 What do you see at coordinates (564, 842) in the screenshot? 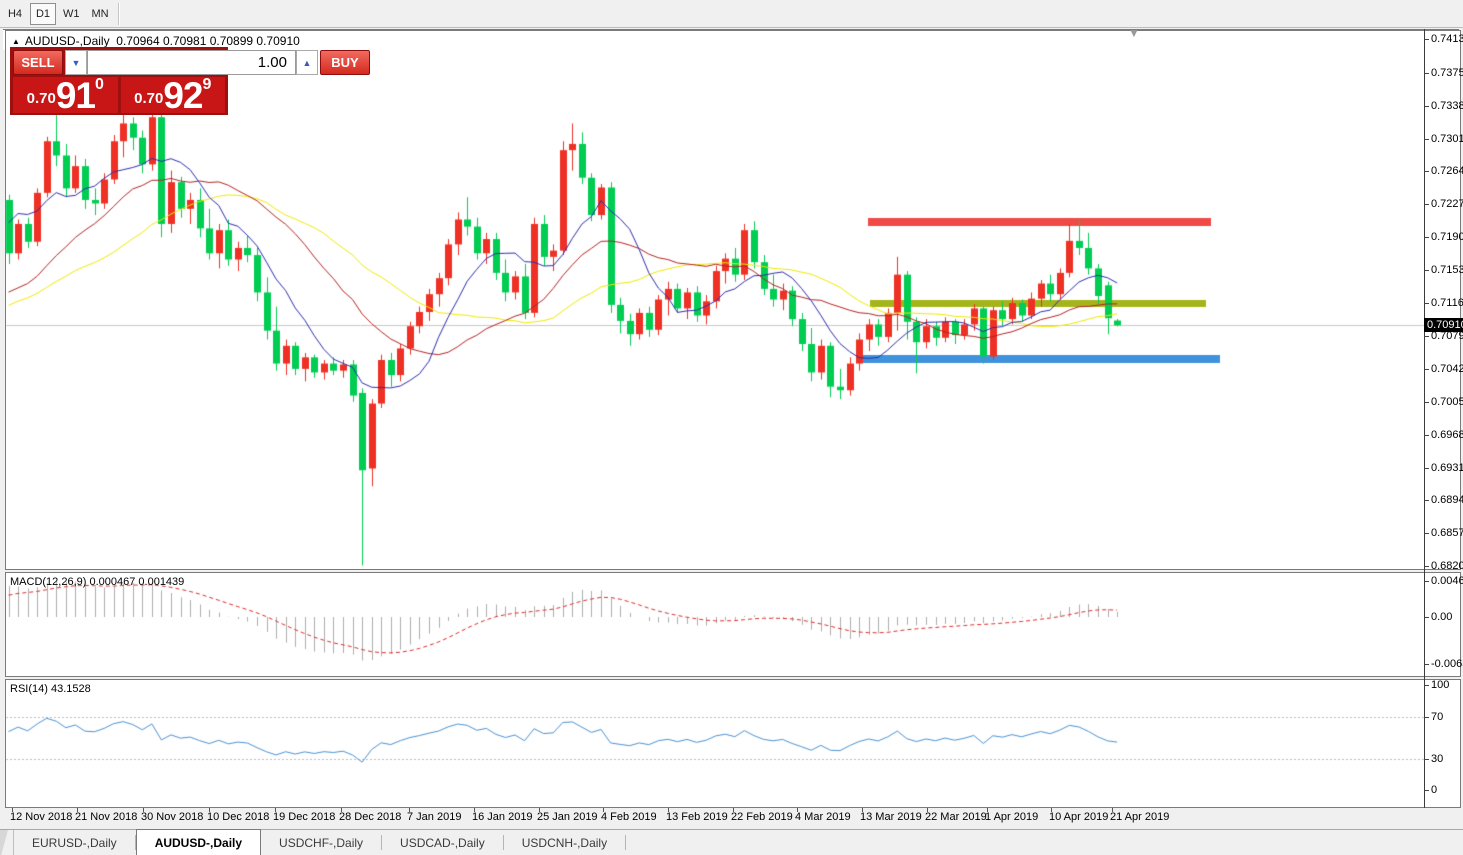
I see `chart-tab-usdcnh: USDCNH-,Daily` at bounding box center [564, 842].